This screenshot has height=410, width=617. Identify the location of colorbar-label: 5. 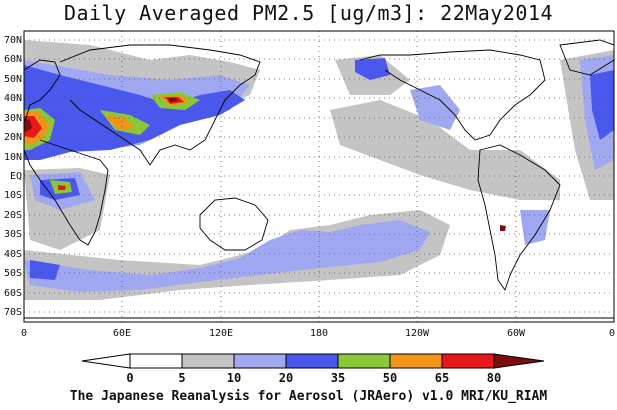
(181, 378).